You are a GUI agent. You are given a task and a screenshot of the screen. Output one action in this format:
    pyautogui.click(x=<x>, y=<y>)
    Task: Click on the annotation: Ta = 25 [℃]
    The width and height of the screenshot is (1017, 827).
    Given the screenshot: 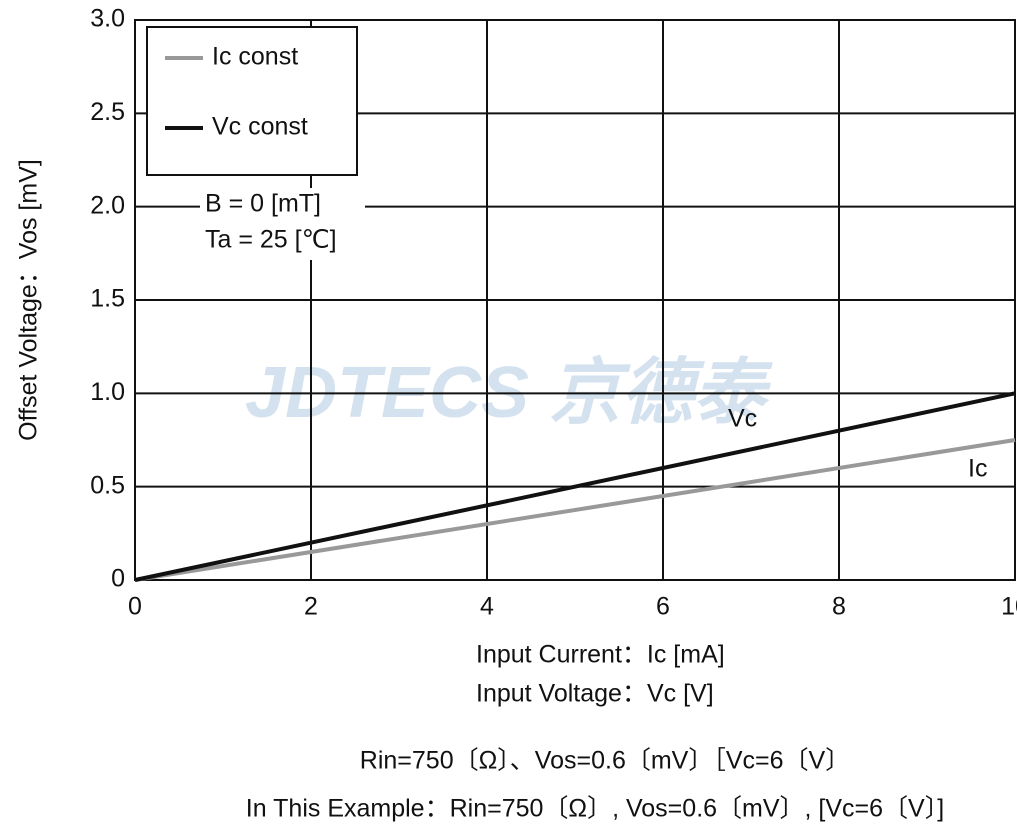 What is the action you would take?
    pyautogui.click(x=271, y=240)
    